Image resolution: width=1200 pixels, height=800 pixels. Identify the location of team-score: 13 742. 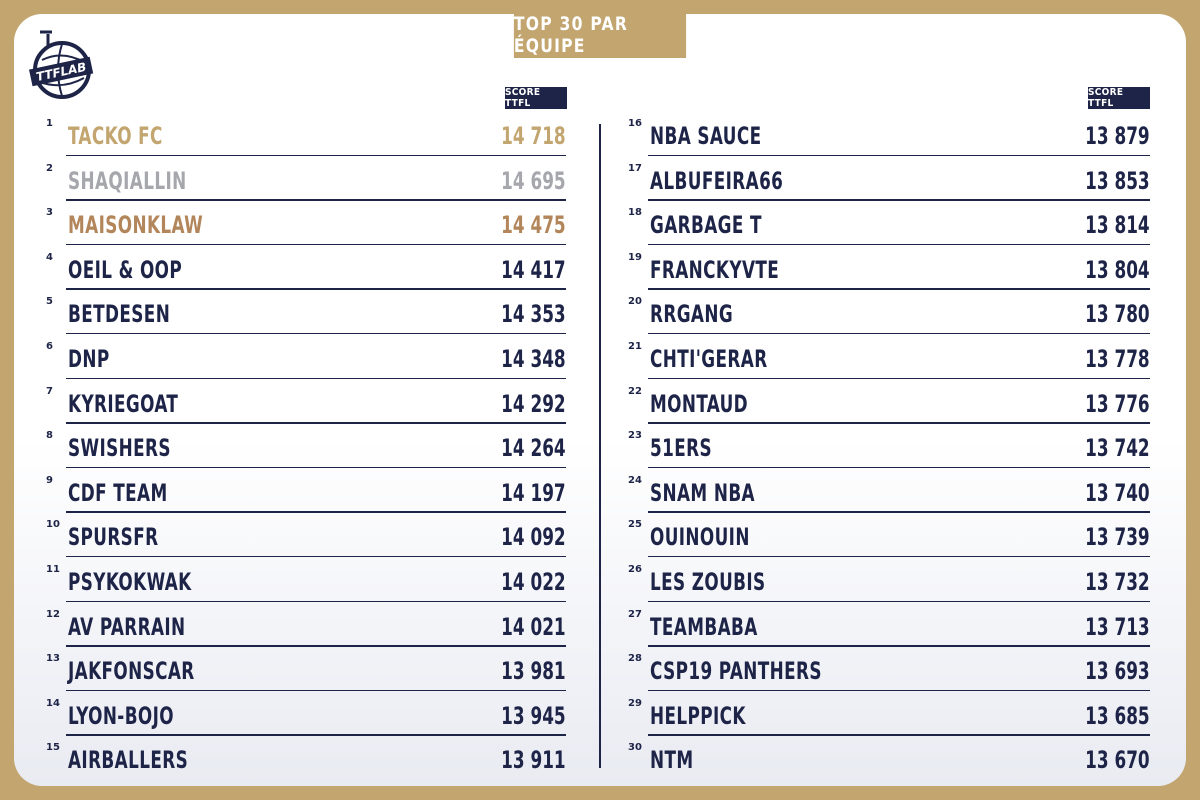
(1117, 448).